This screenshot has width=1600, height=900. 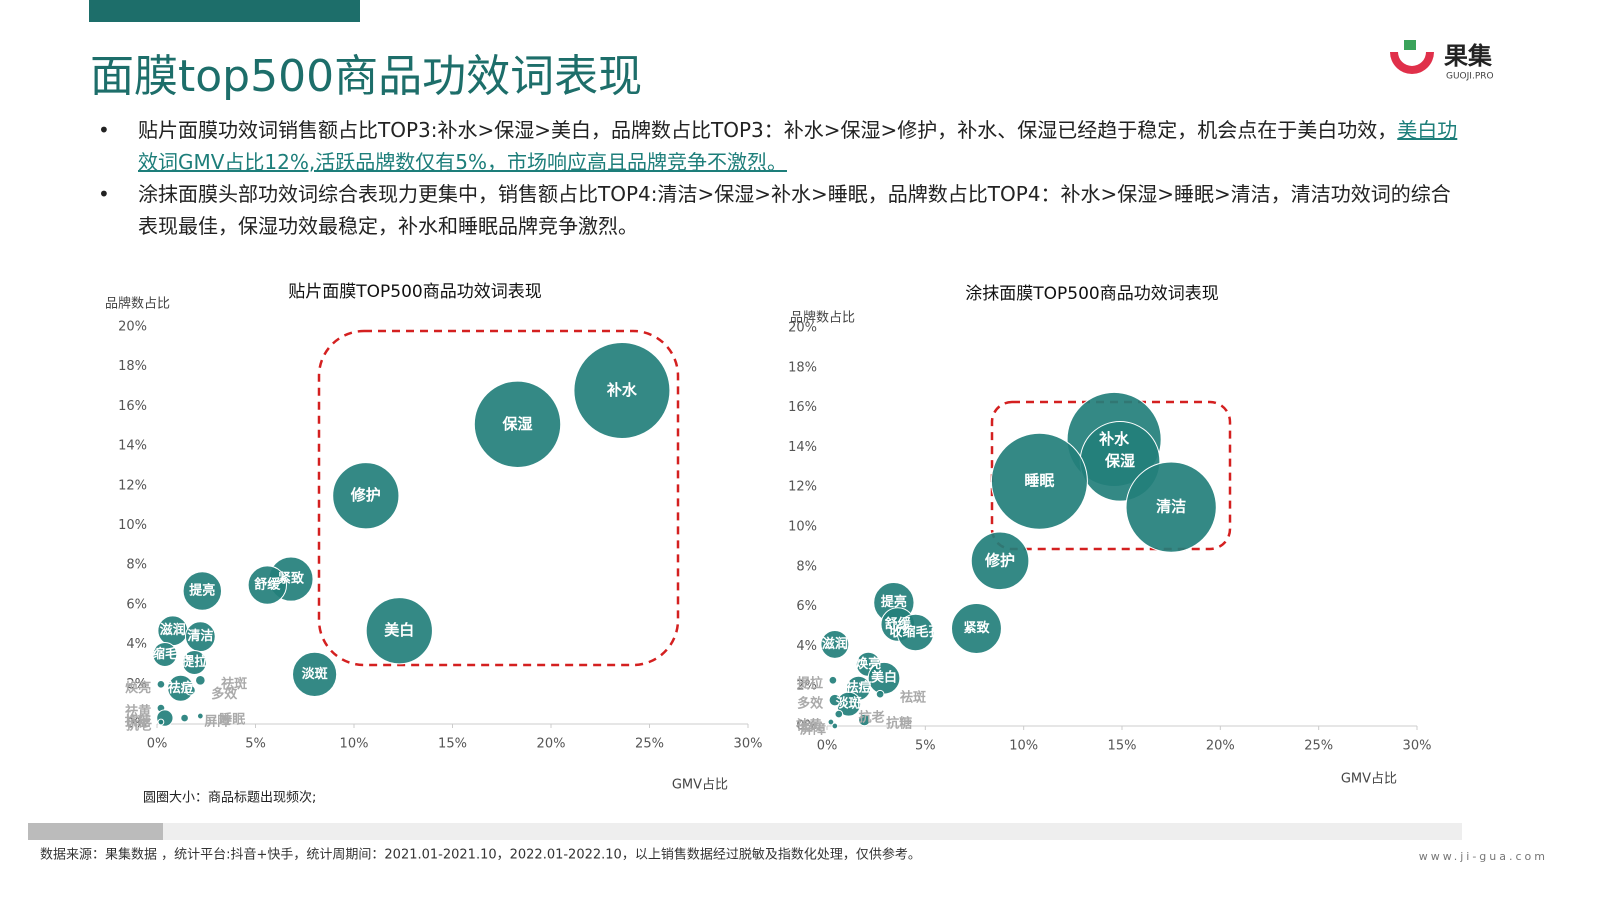 What do you see at coordinates (1119, 461) in the screenshot?
I see `bubble-label: 保湿` at bounding box center [1119, 461].